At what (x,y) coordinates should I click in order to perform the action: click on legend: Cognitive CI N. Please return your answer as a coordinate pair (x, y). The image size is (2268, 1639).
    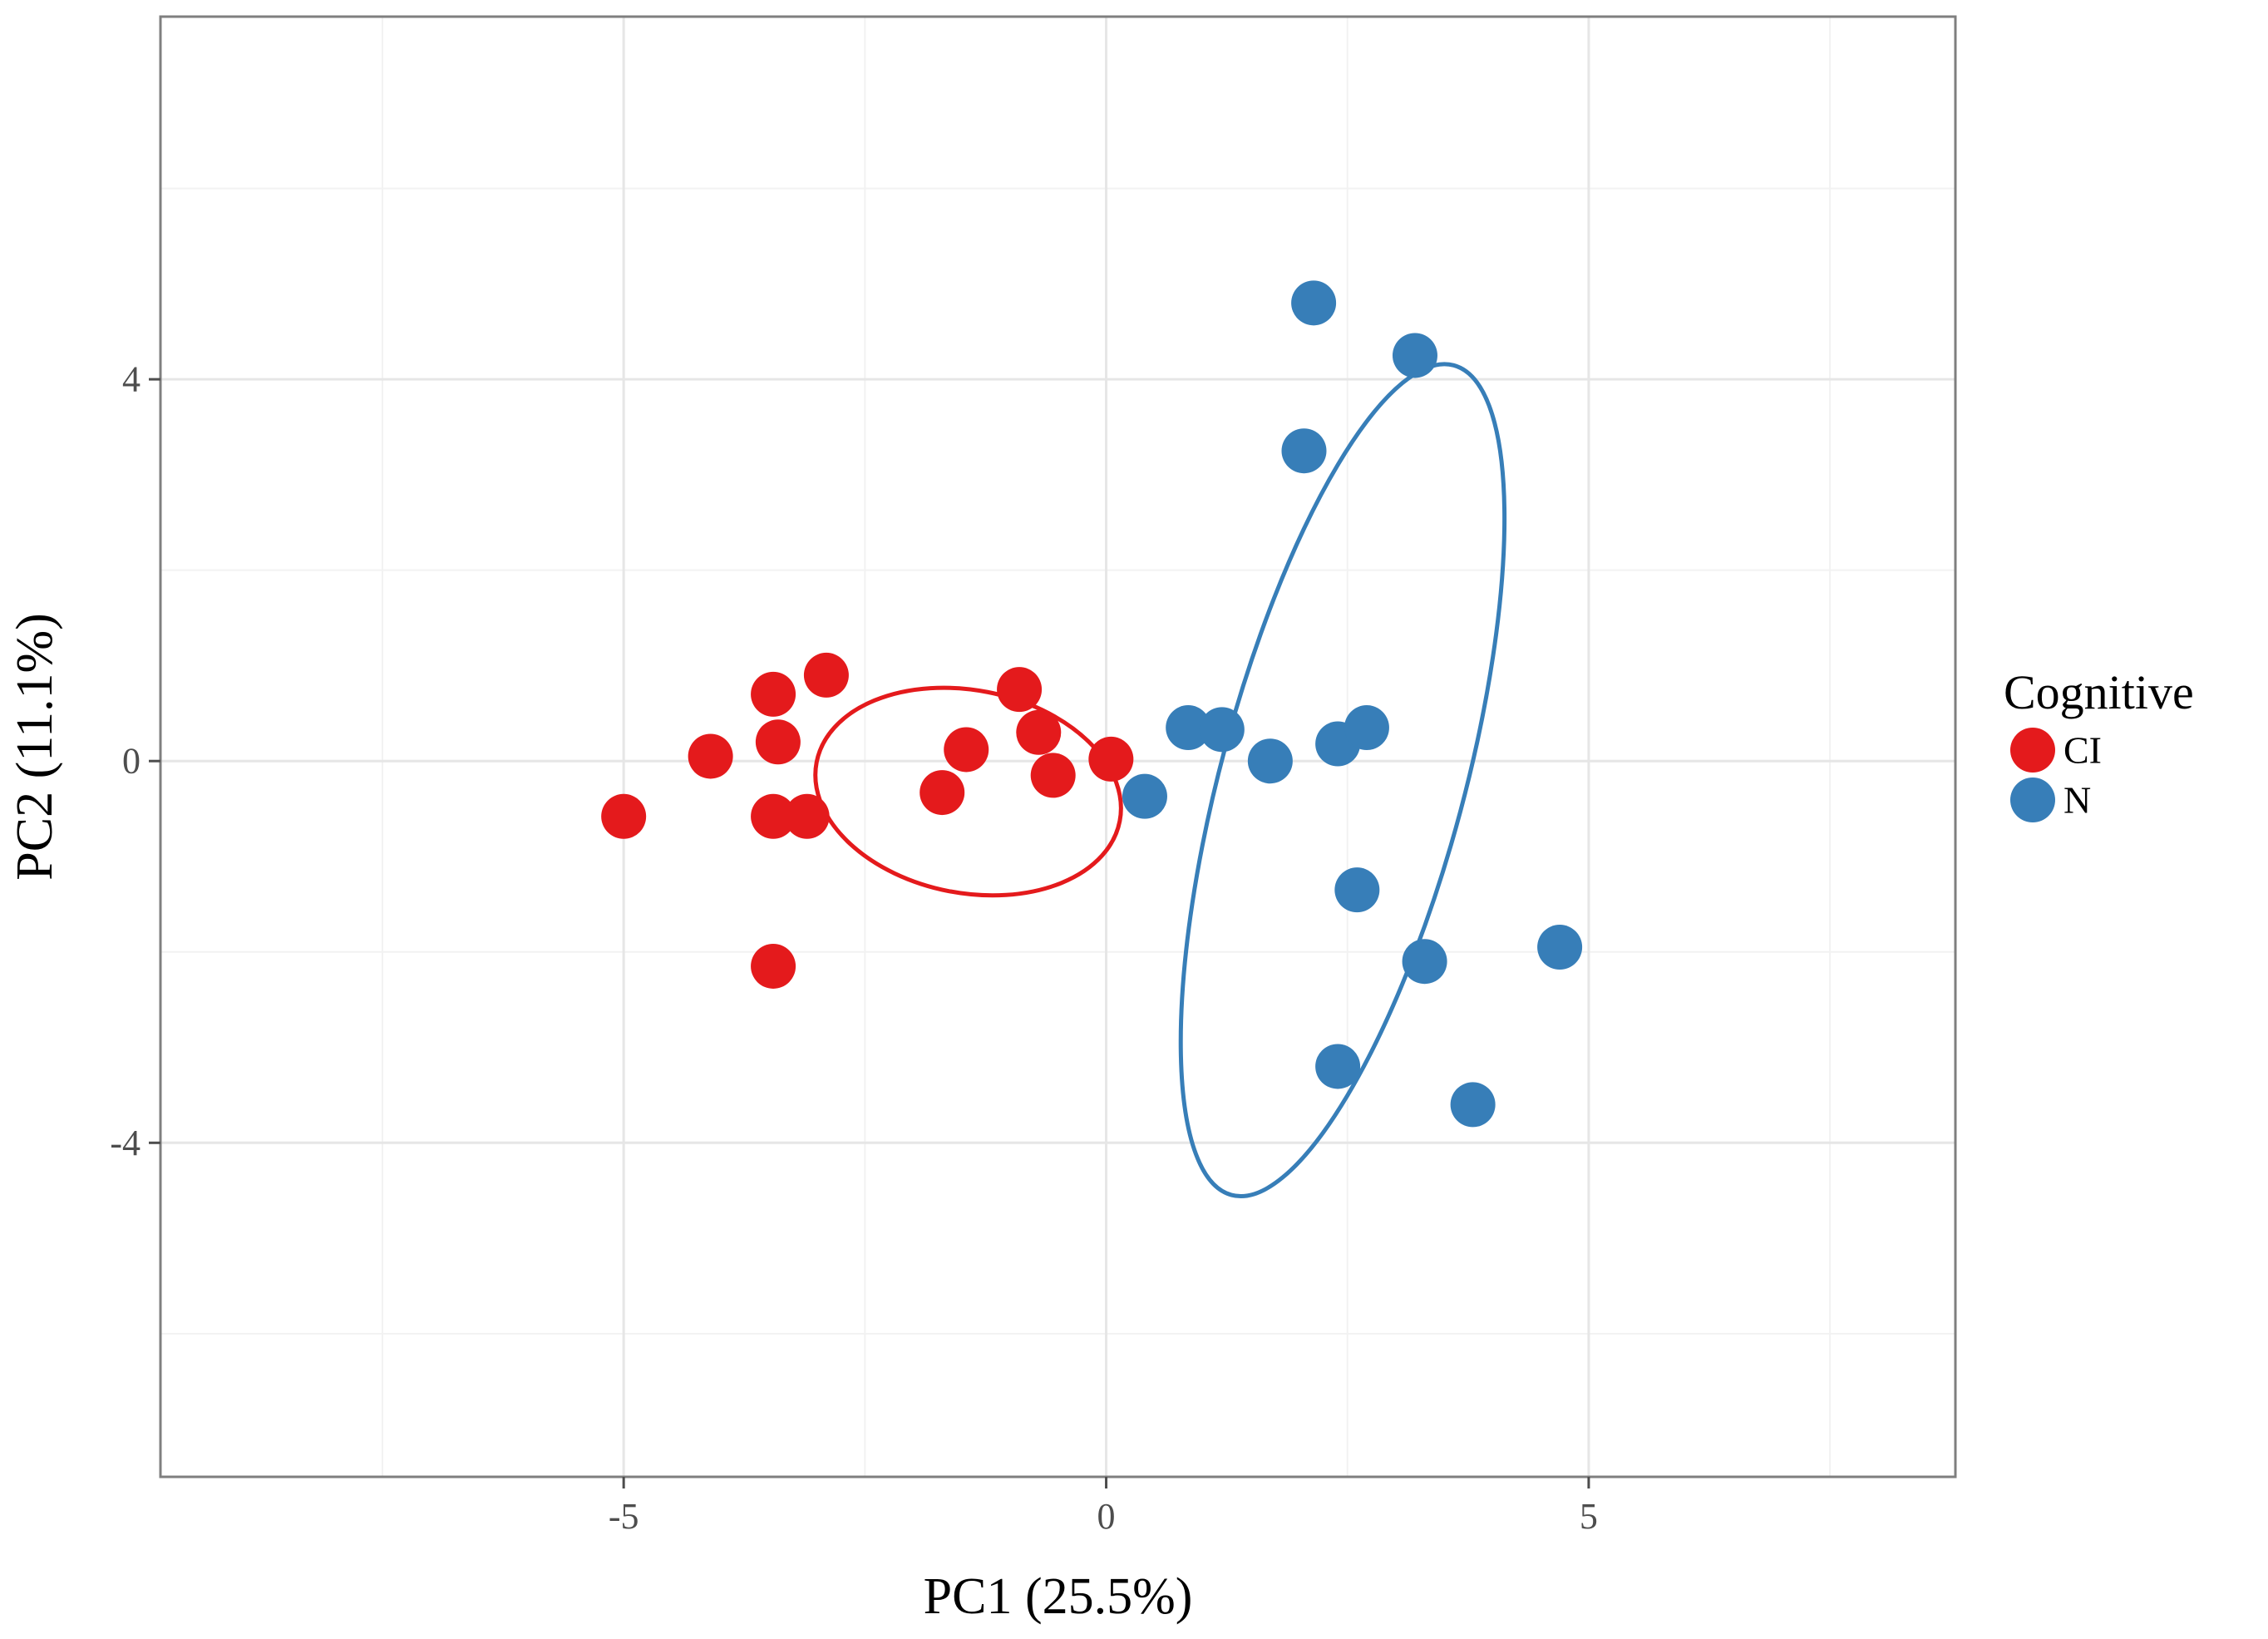
    Looking at the image, I should click on (2099, 743).